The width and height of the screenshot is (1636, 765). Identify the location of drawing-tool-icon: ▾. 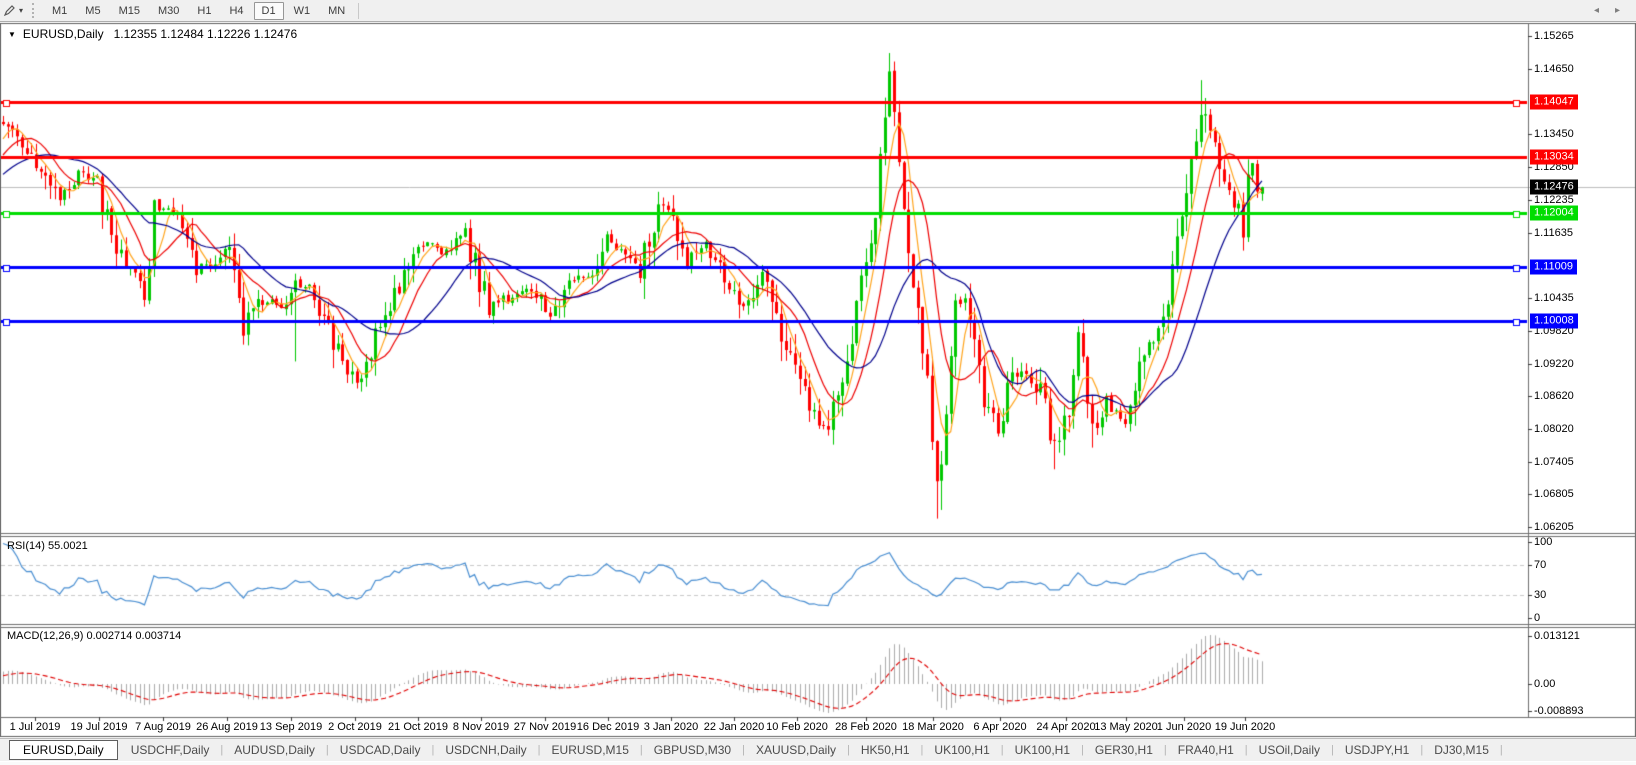
(13, 10).